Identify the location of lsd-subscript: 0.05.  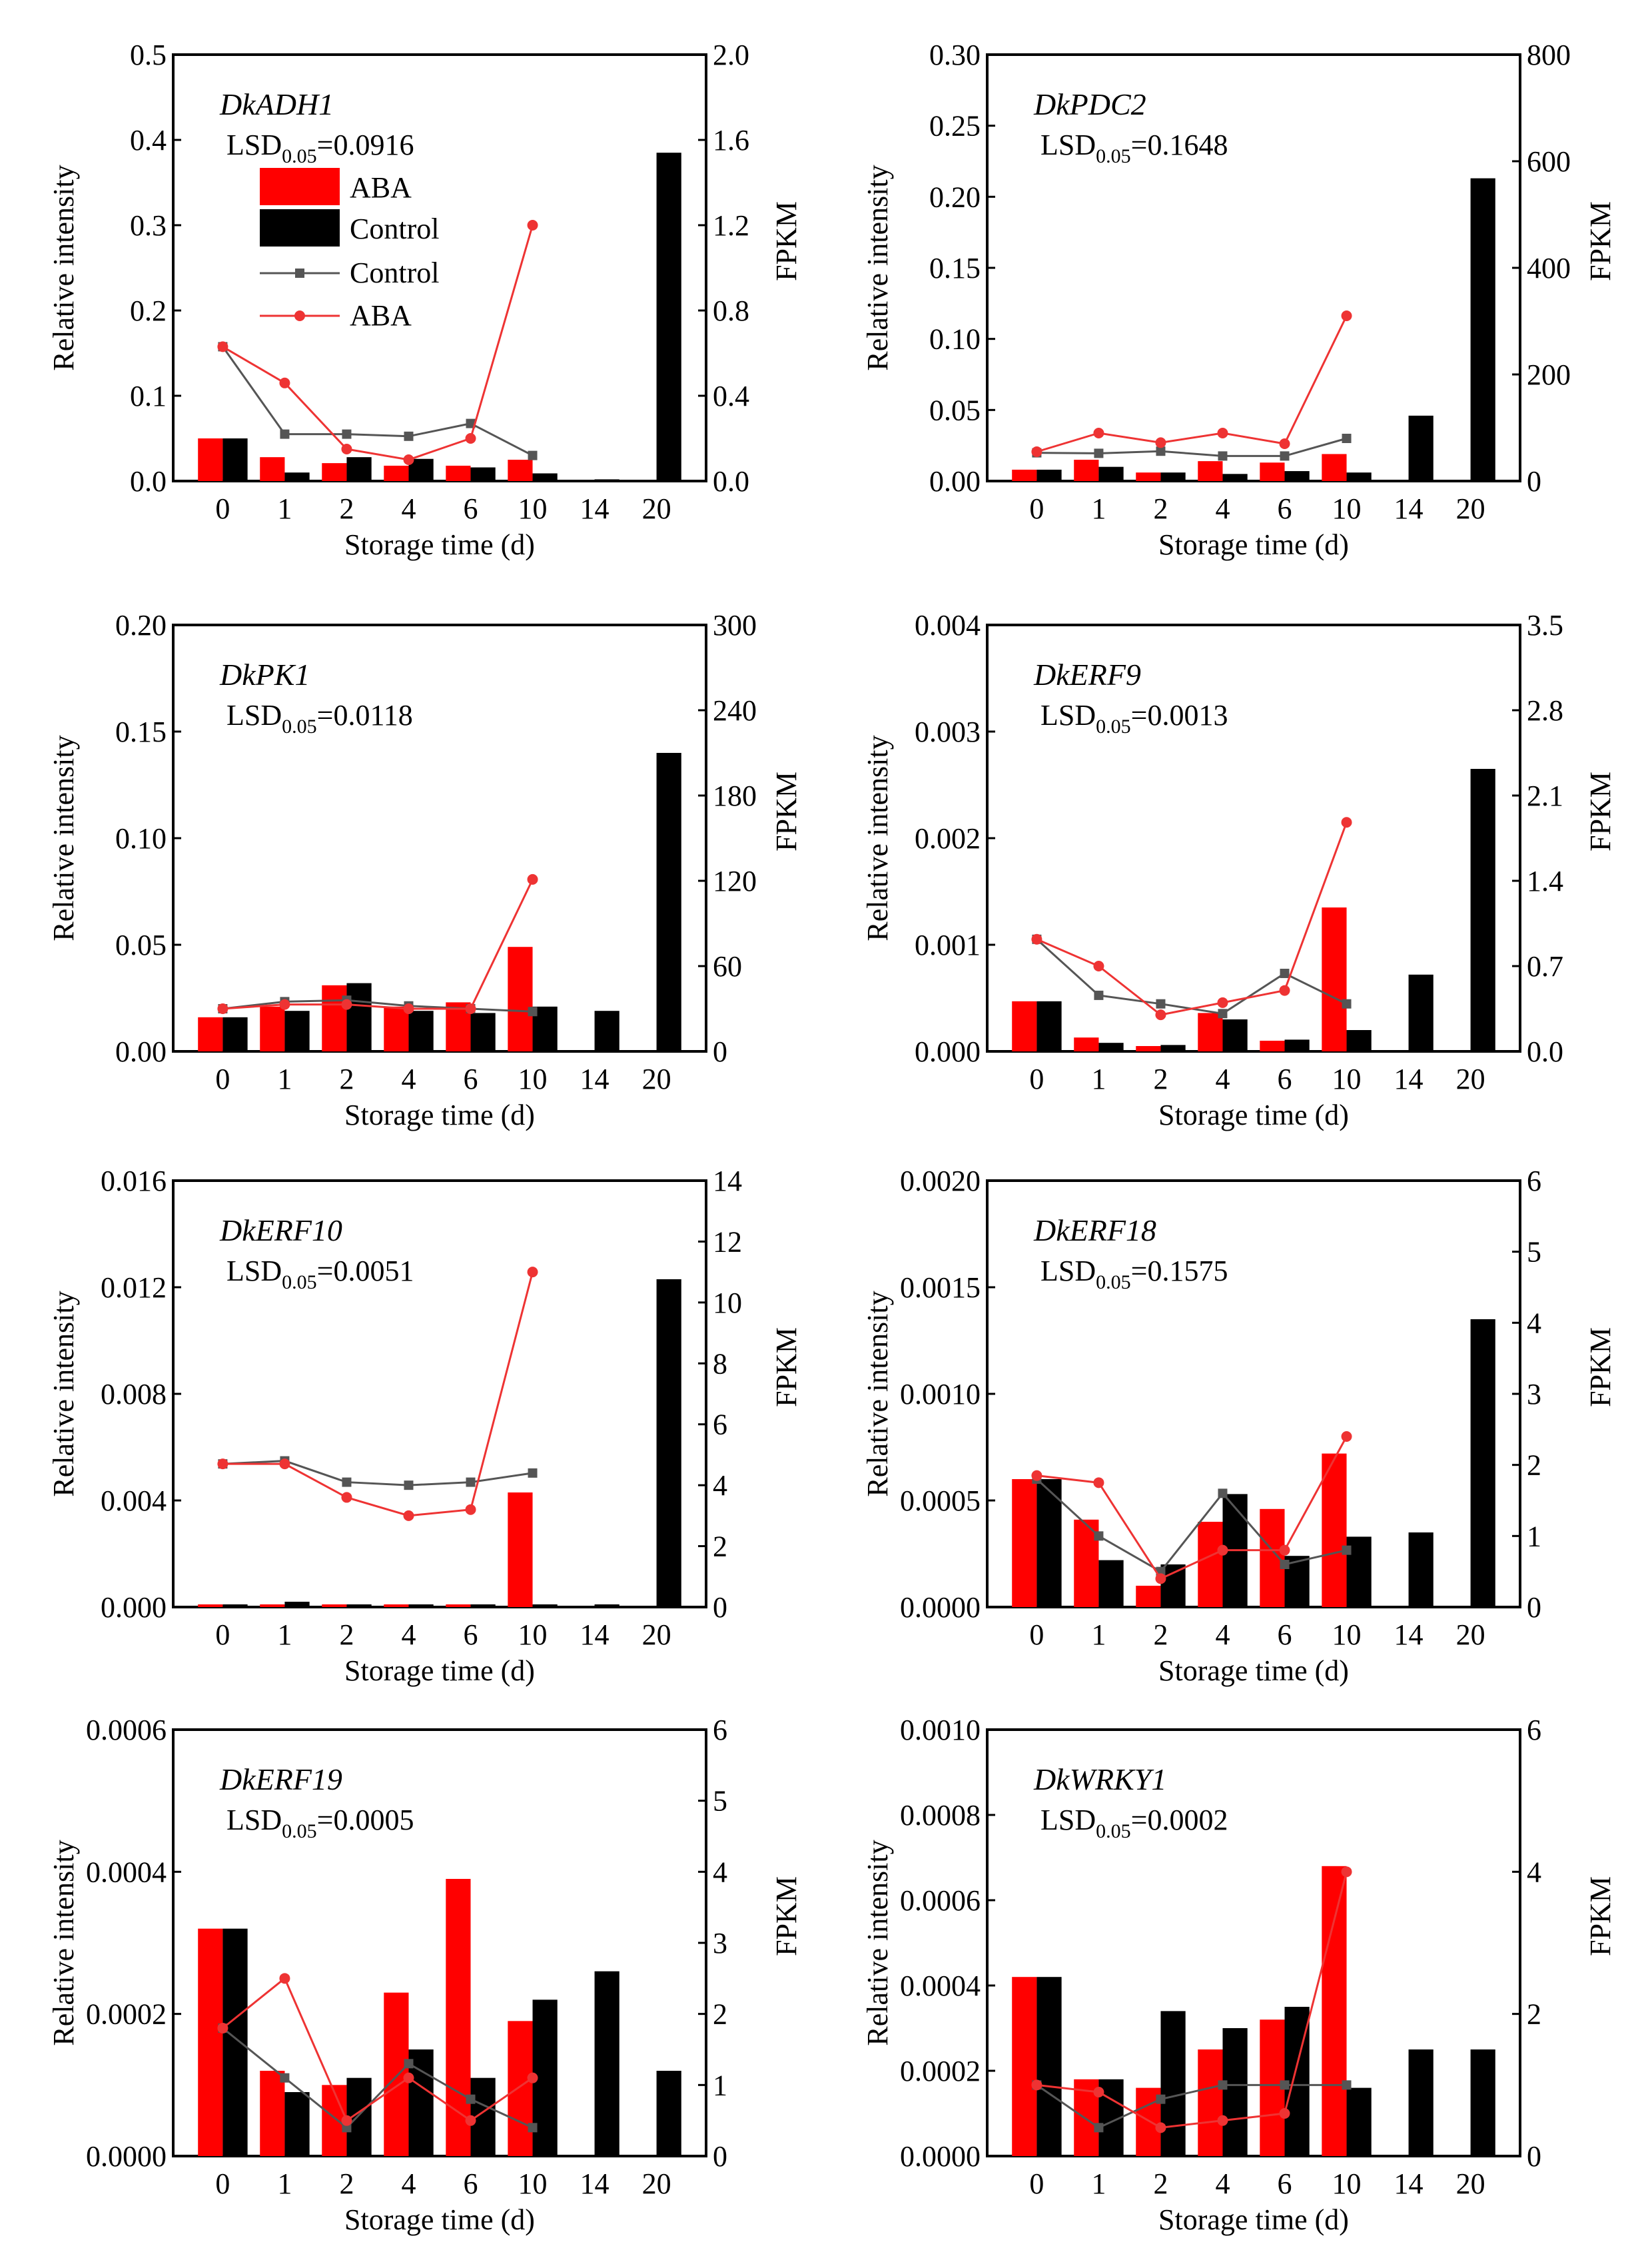
(299, 1282).